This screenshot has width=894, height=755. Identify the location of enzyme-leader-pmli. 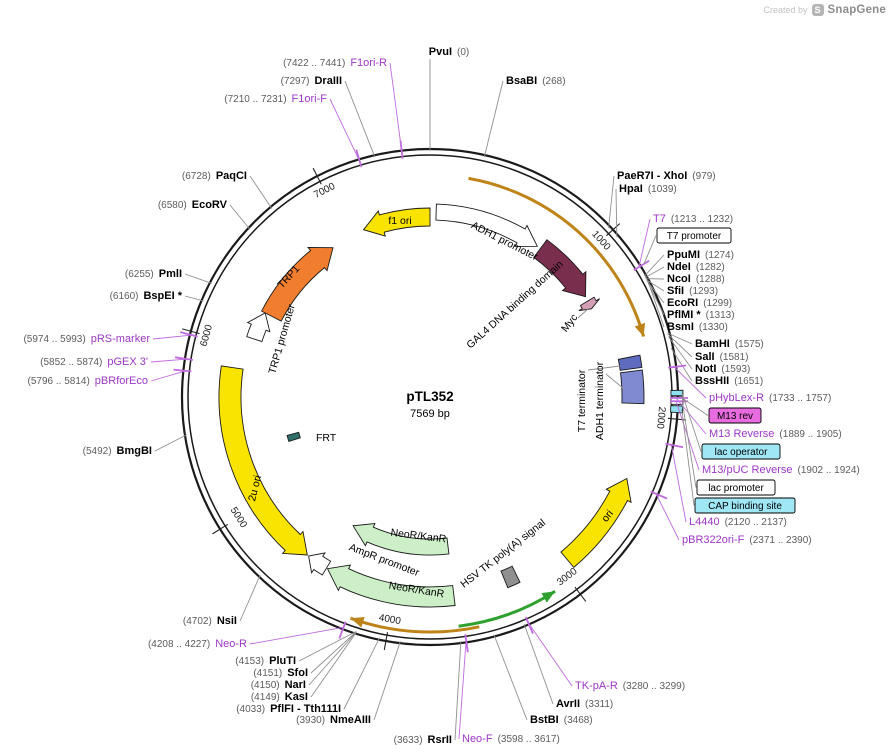
(198, 278).